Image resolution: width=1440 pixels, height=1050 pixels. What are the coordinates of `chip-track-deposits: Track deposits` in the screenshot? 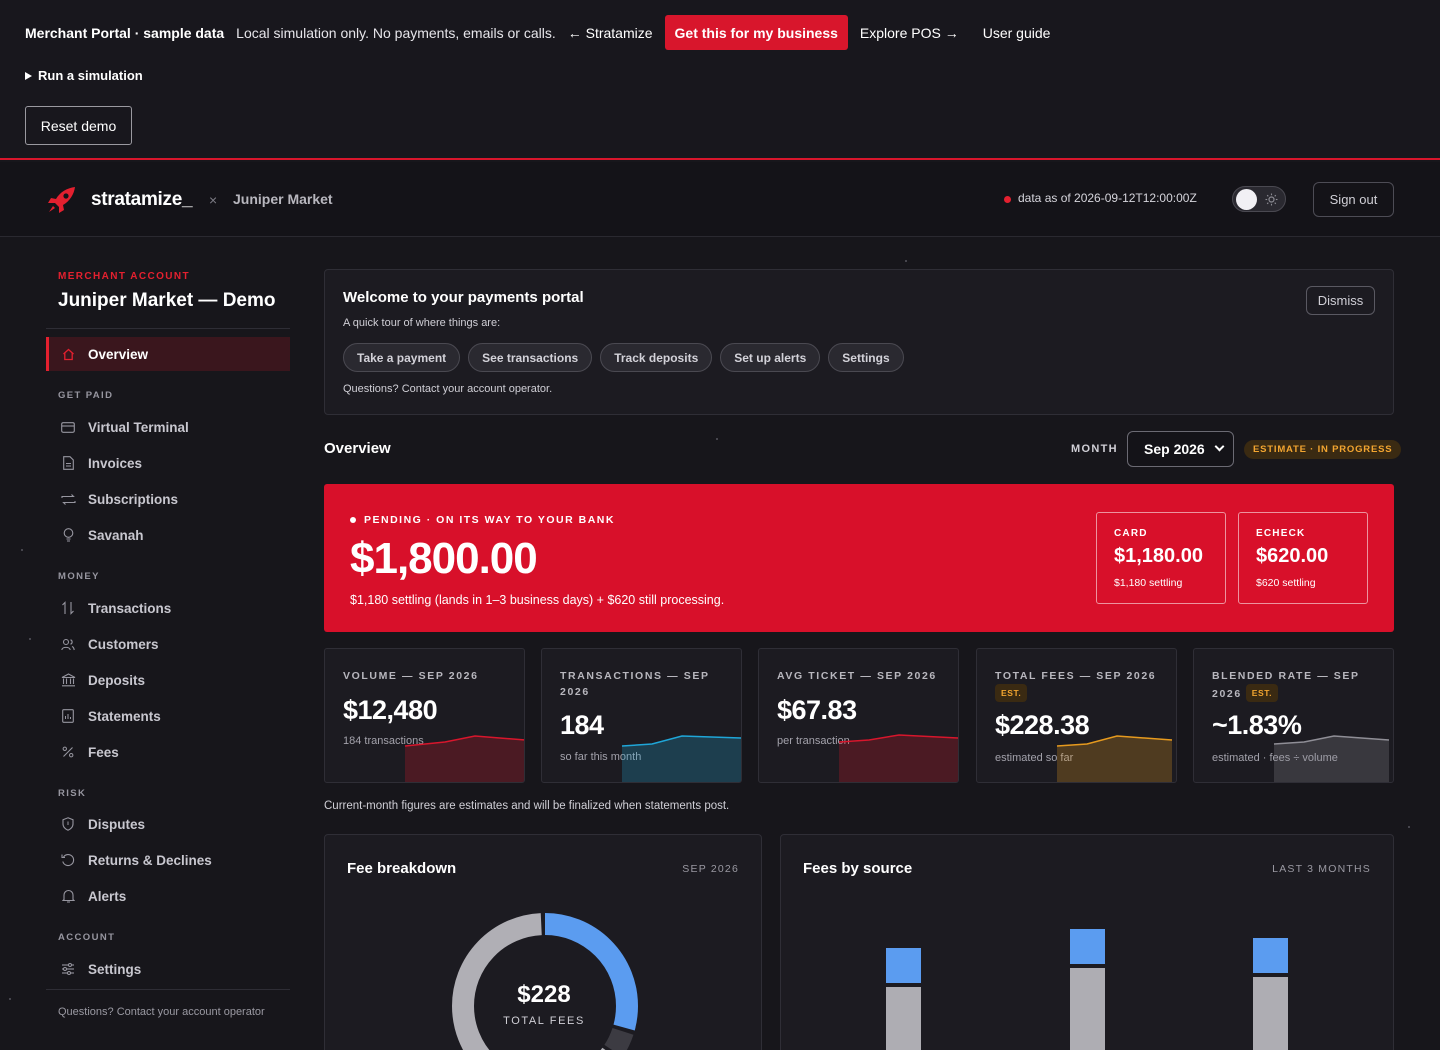 It's located at (656, 357).